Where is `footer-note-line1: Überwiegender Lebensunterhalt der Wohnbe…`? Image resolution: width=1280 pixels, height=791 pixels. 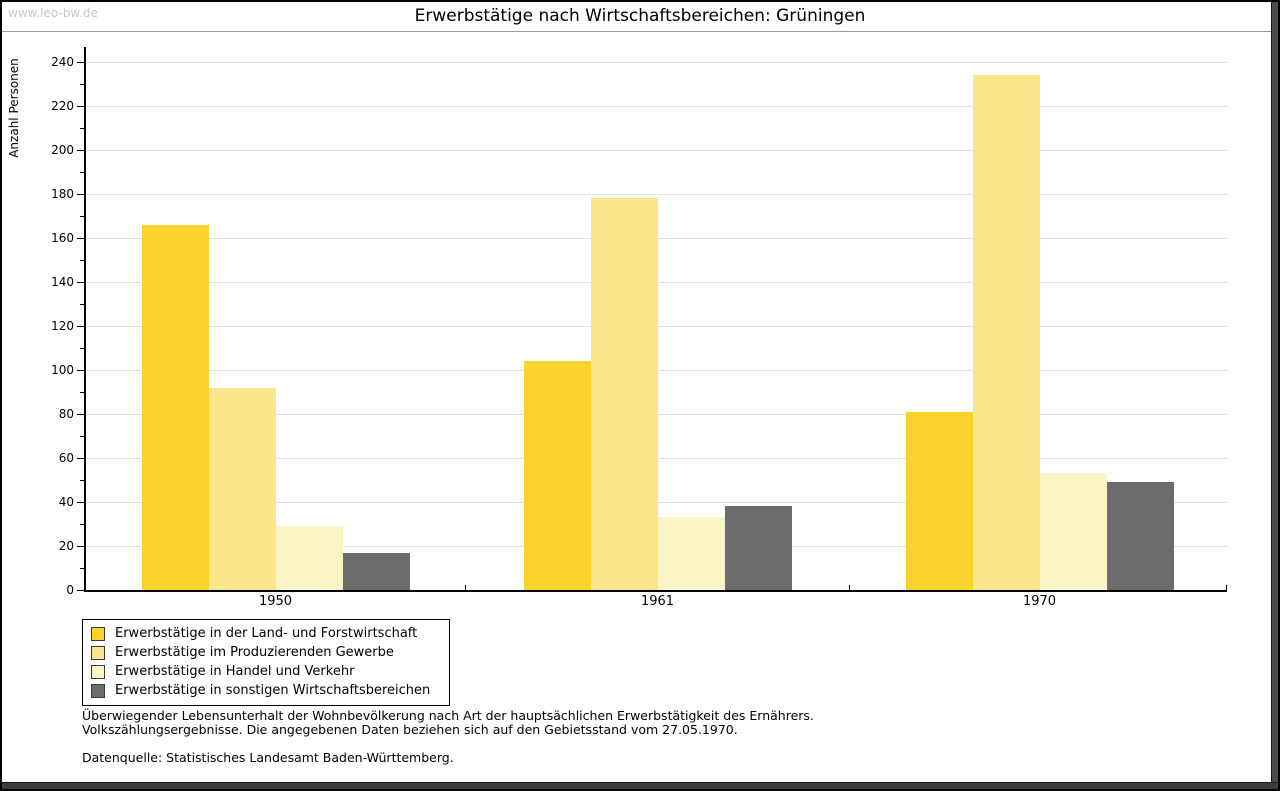
footer-note-line1: Überwiegender Lebensunterhalt der Wohnbe… is located at coordinates (448, 715).